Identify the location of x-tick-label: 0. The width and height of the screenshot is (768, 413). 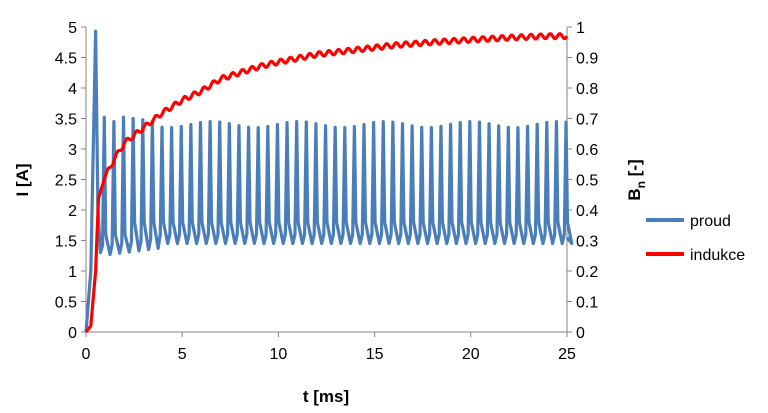
(86, 354).